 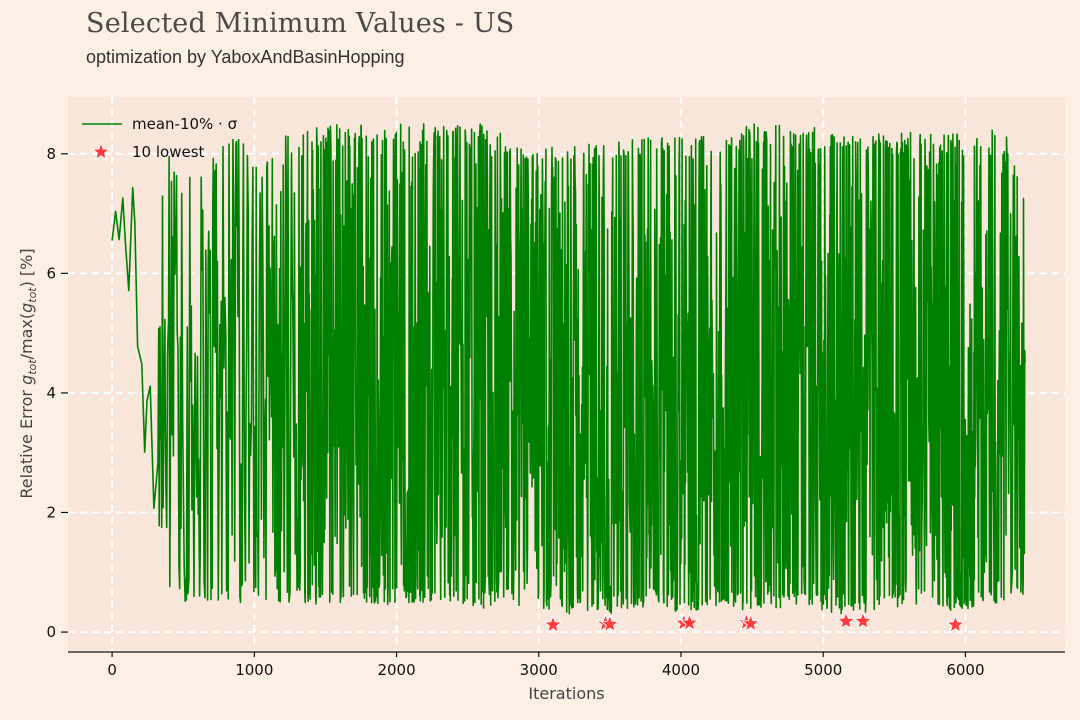 What do you see at coordinates (823, 670) in the screenshot?
I see `x-tick-label: 5000` at bounding box center [823, 670].